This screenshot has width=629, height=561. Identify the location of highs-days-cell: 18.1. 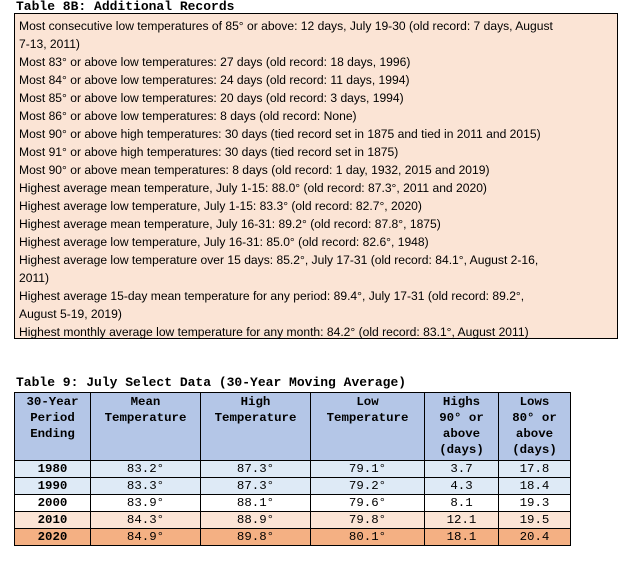
(461, 537).